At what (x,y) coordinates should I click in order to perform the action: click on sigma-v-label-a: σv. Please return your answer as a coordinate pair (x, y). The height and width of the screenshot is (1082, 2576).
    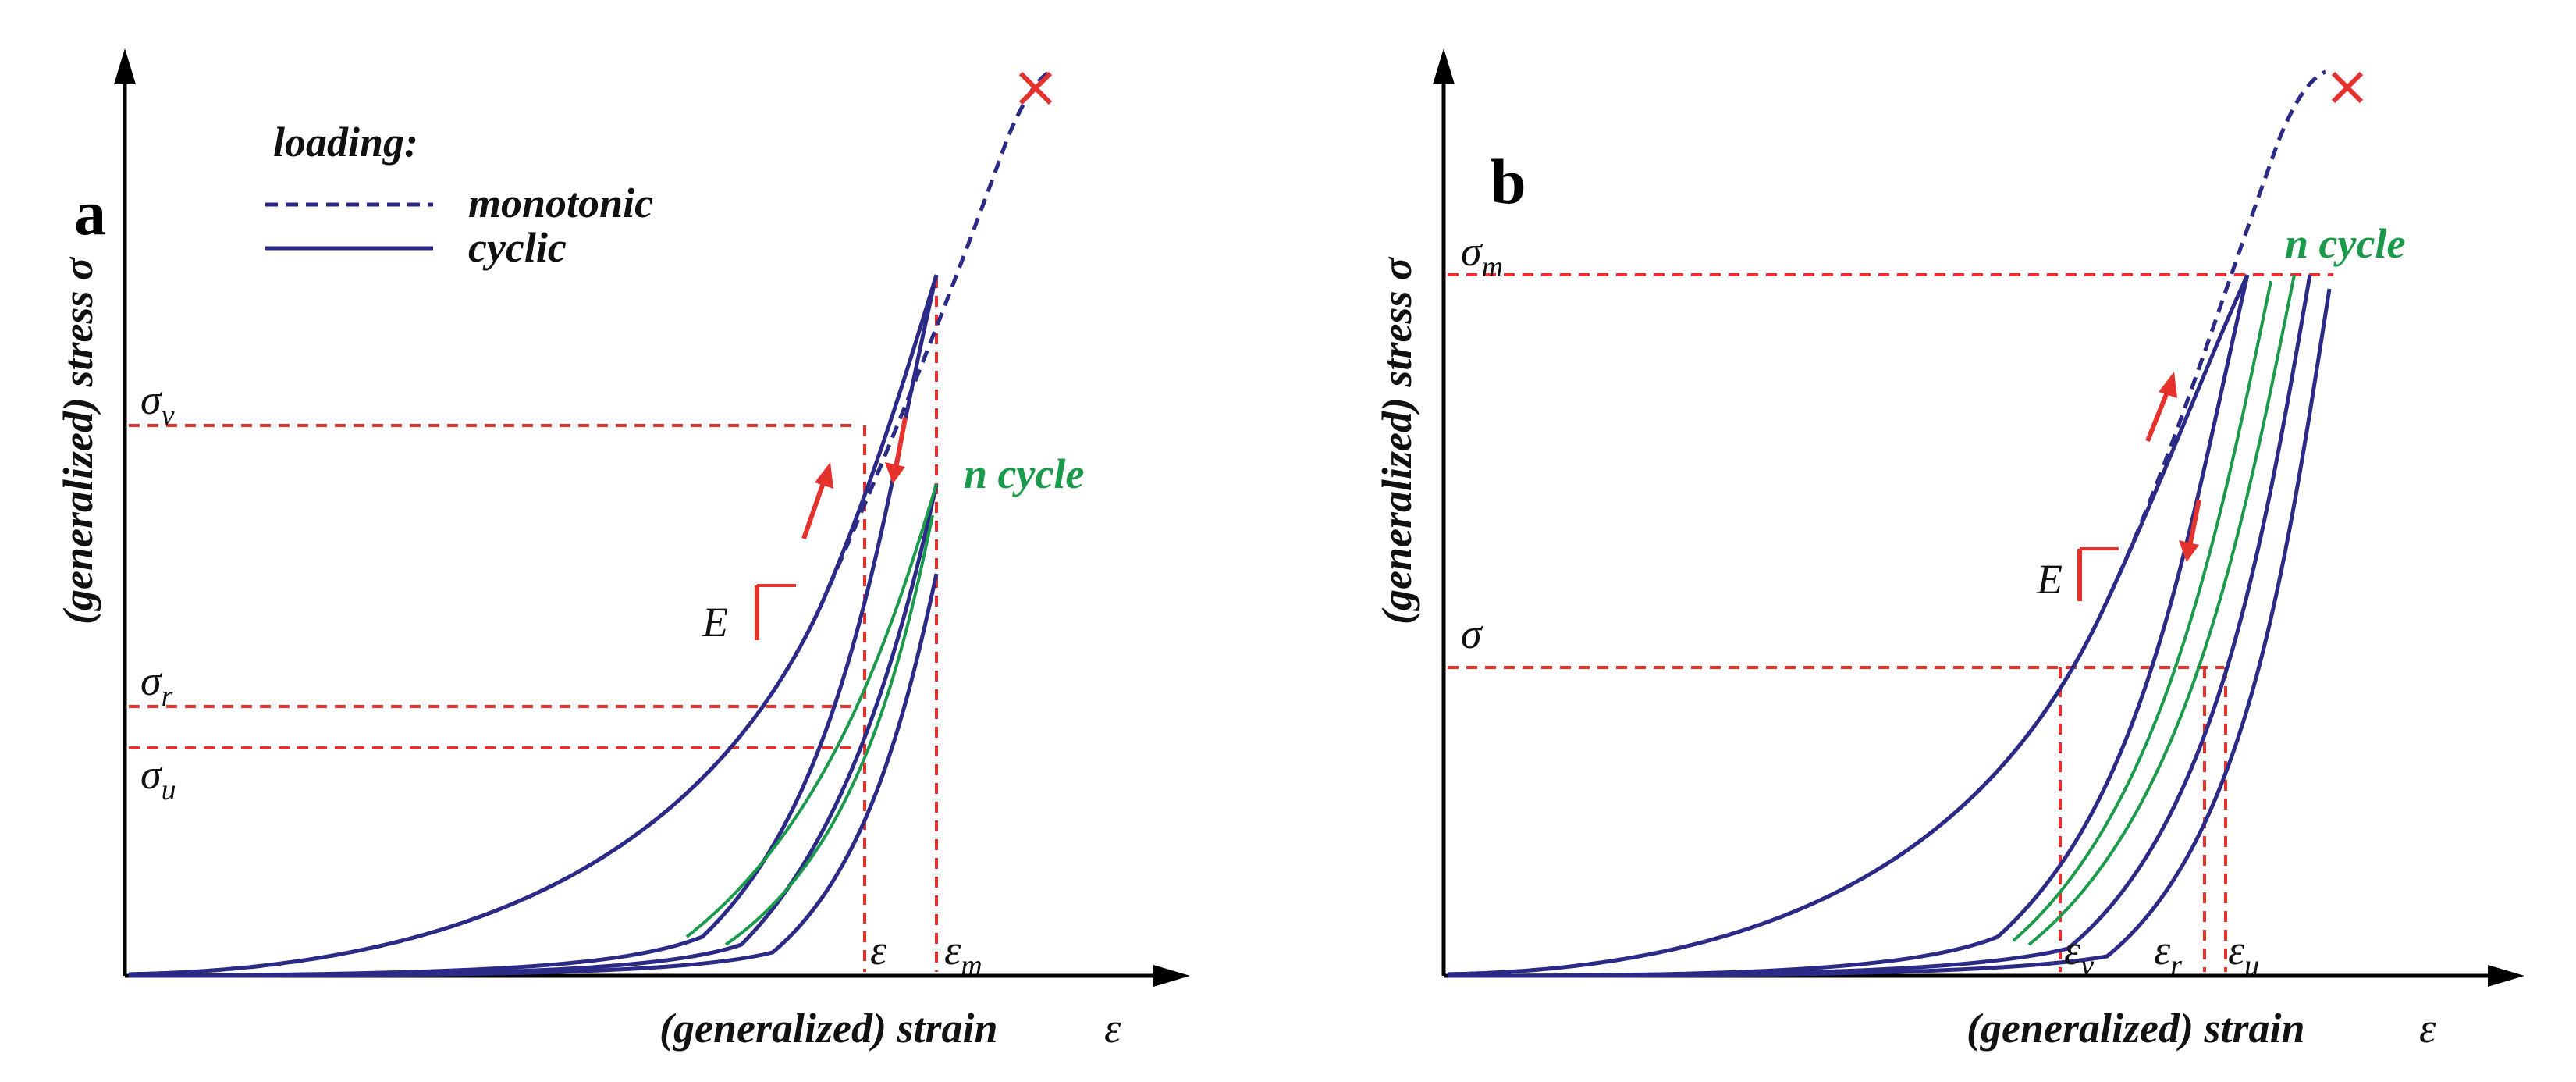
    Looking at the image, I should click on (158, 404).